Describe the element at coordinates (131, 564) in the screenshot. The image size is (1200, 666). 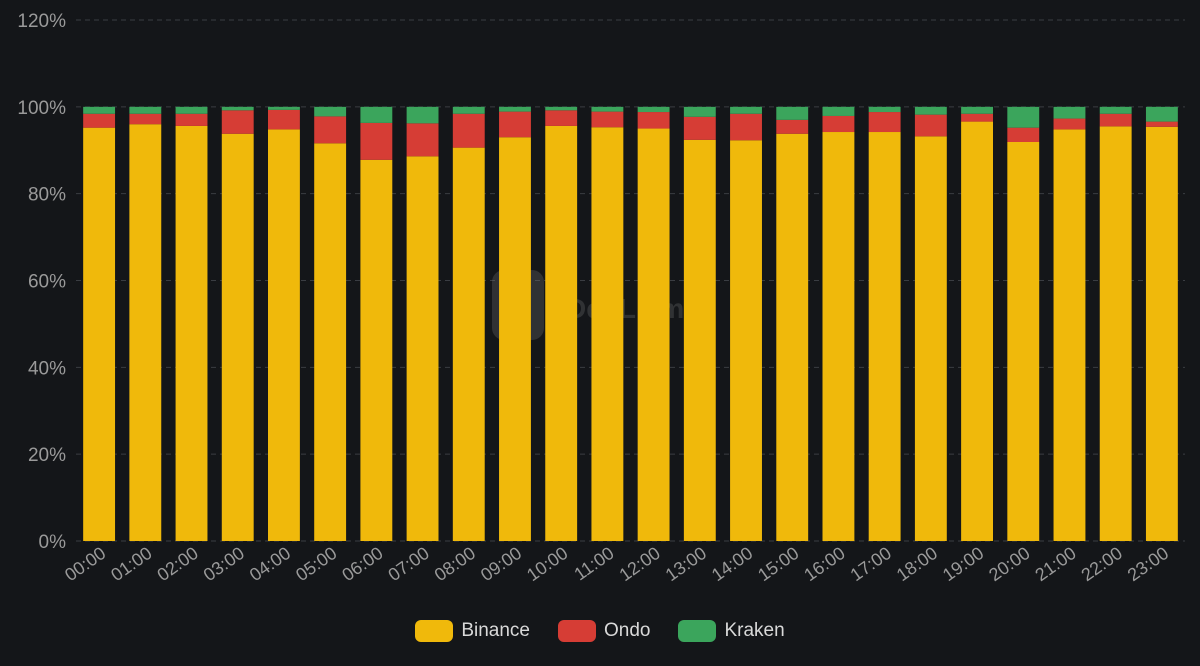
I see `x-tick-label: 01:00` at that location.